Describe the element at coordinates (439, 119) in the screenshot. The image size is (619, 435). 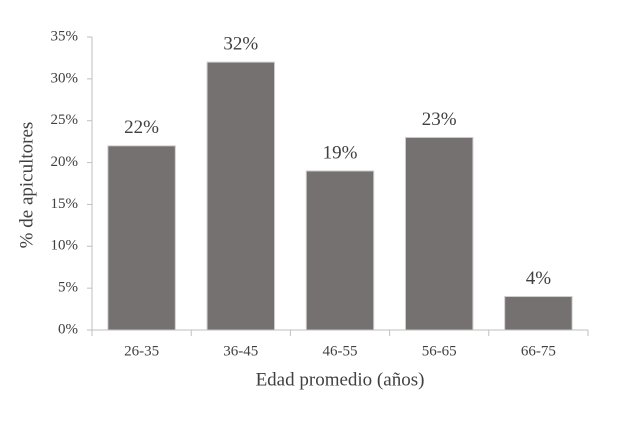
I see `data-label: 23%` at that location.